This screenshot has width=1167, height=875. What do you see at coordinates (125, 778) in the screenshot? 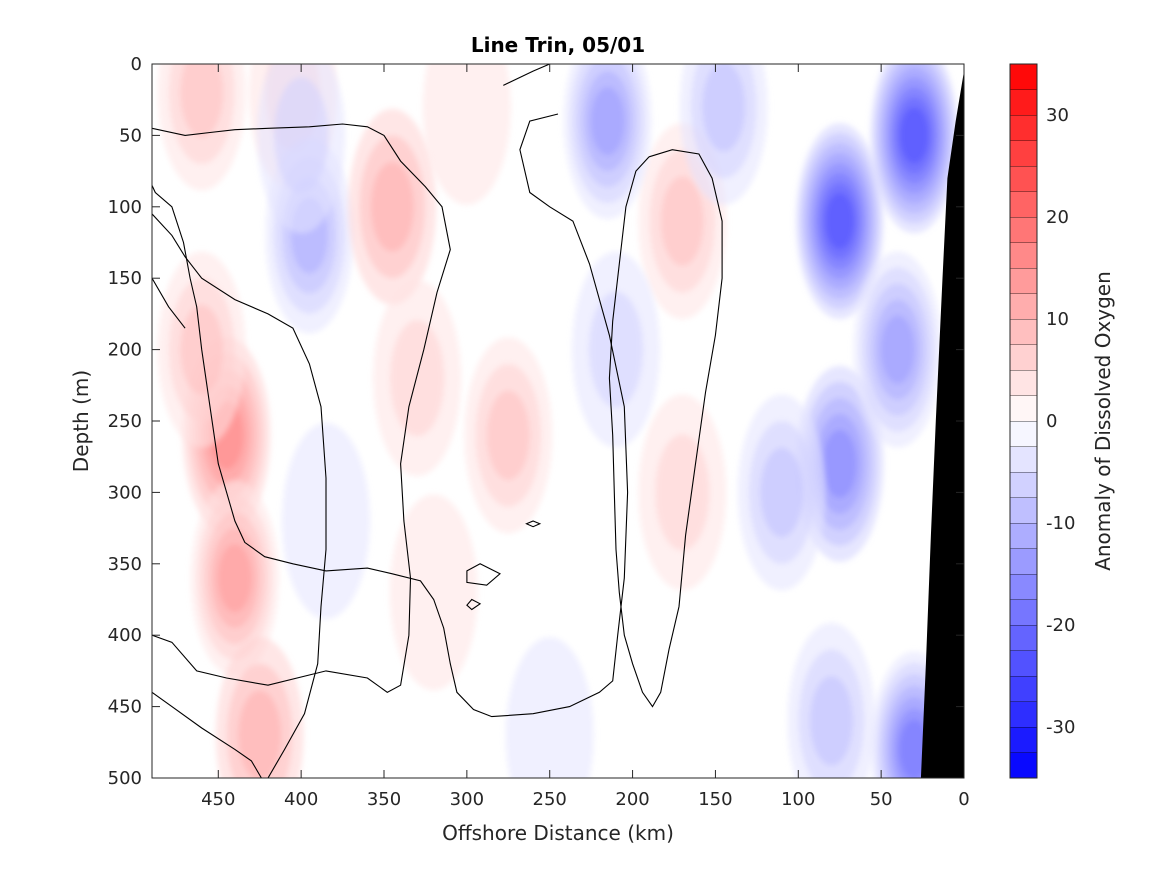
I see `y-tick-label: 500` at bounding box center [125, 778].